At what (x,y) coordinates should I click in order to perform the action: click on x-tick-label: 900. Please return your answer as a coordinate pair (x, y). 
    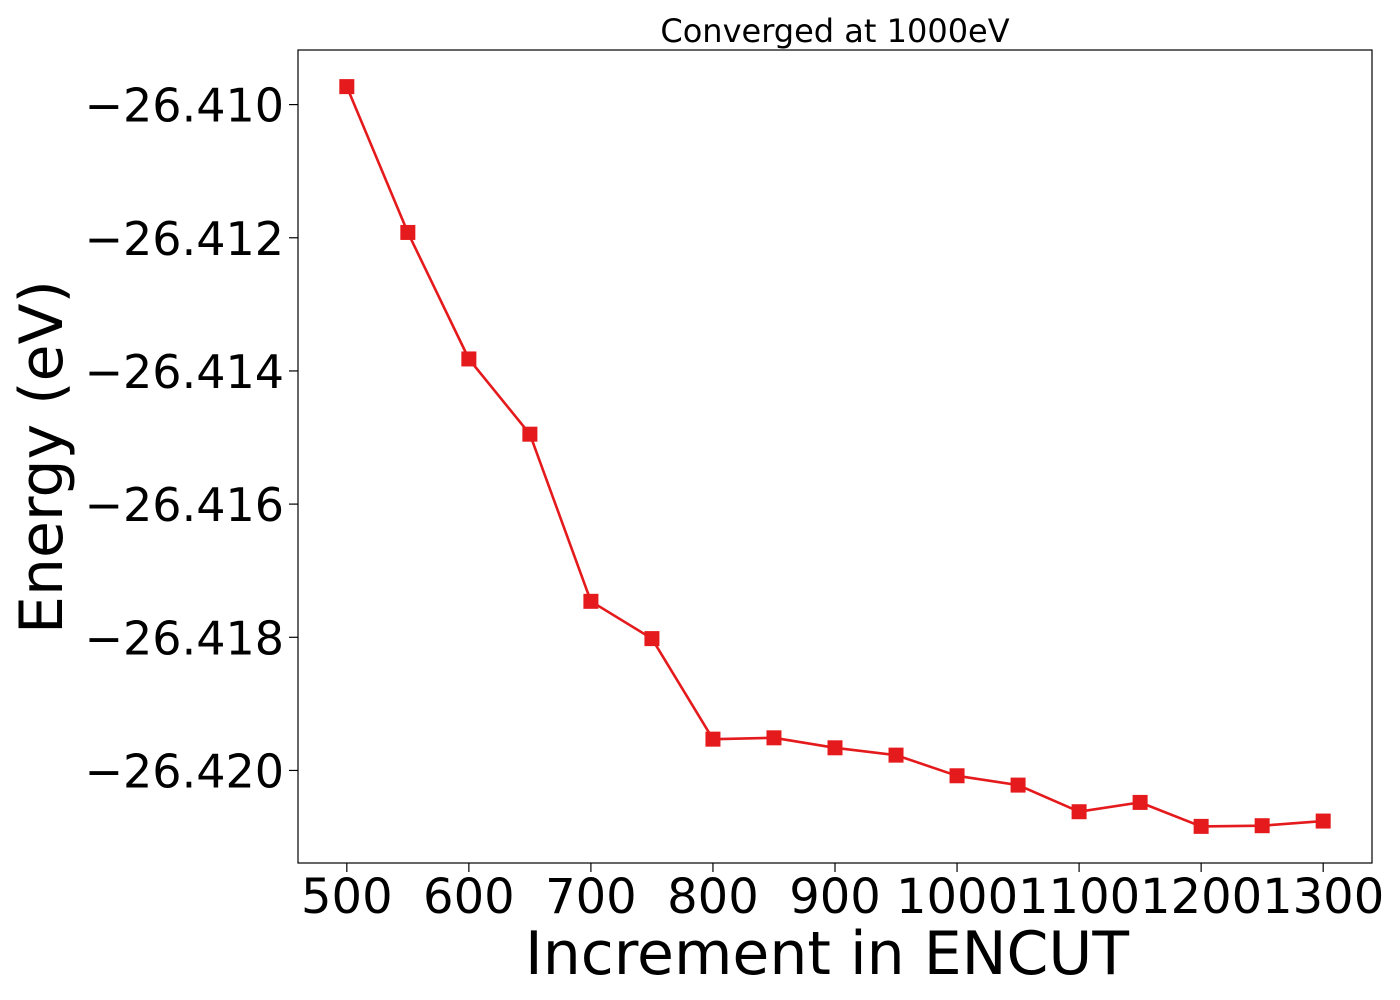
    Looking at the image, I should click on (835, 897).